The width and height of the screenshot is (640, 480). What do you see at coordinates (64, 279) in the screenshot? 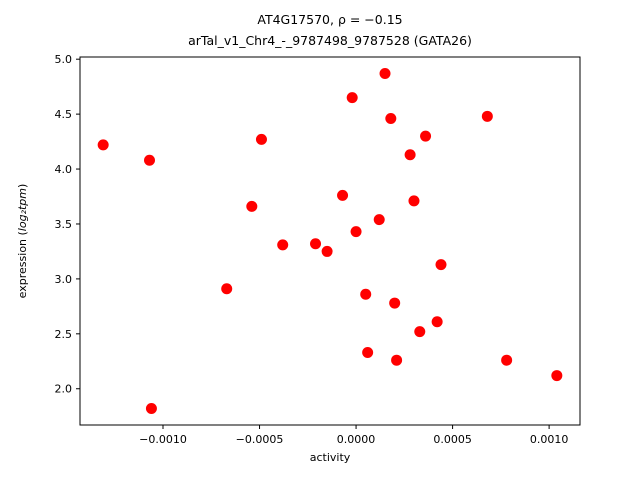
I see `y-tick-label: 3.0` at bounding box center [64, 279].